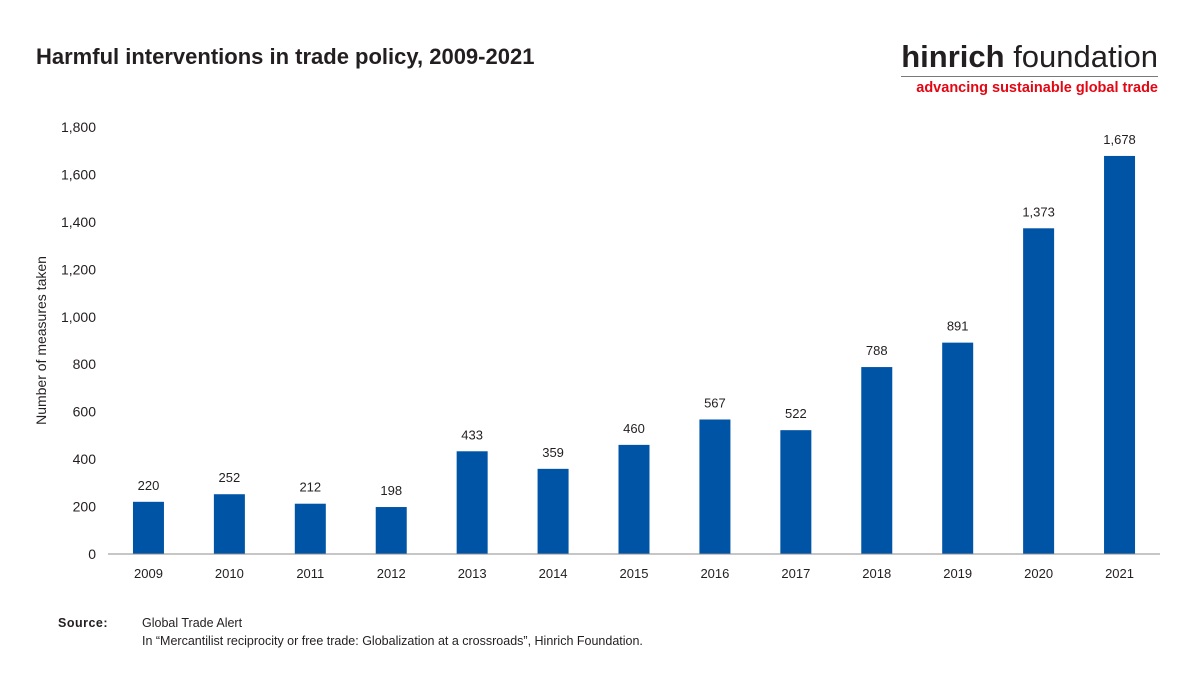 This screenshot has height=673, width=1200. I want to click on x-tick-label: 2013, so click(472, 573).